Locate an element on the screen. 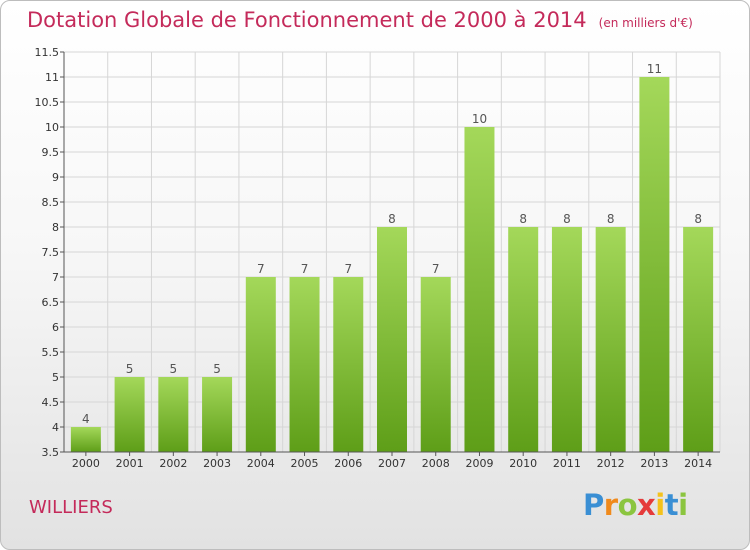 This screenshot has height=550, width=750. logo-letter: x is located at coordinates (646, 505).